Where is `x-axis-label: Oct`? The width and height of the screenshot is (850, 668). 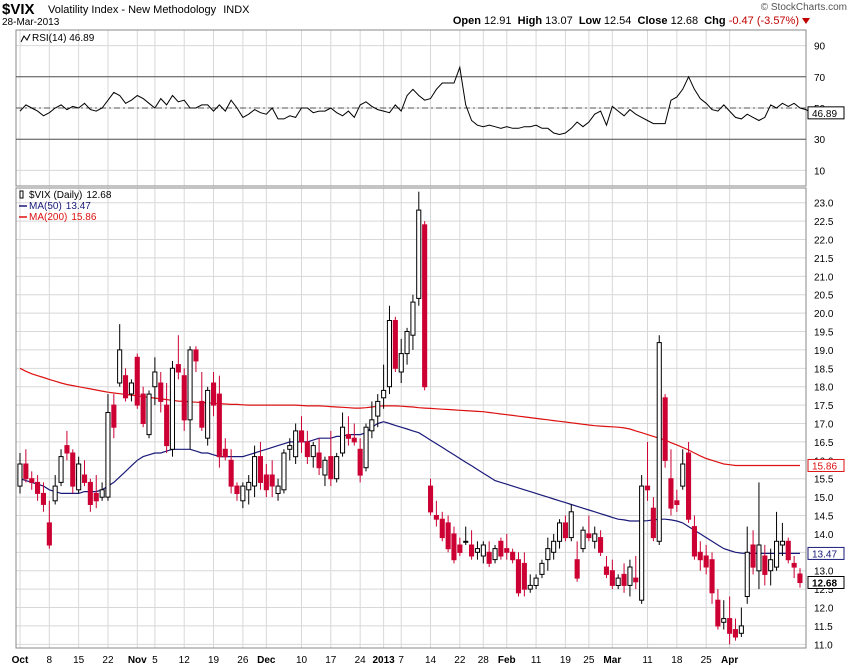
x-axis-label: Oct is located at coordinates (20, 660).